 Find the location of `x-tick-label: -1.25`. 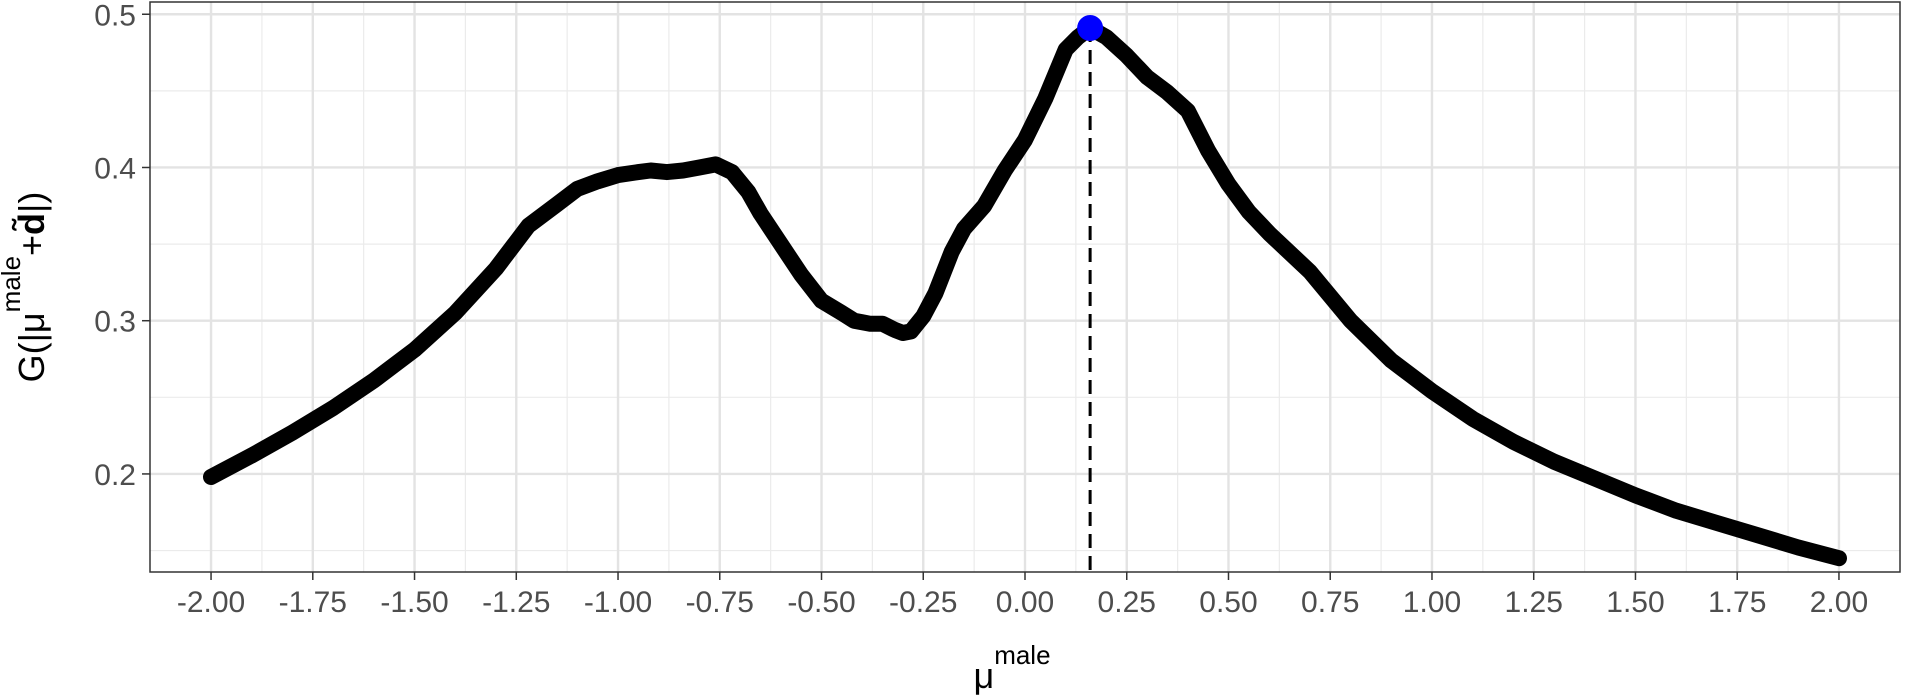

x-tick-label: -1.25 is located at coordinates (516, 602).